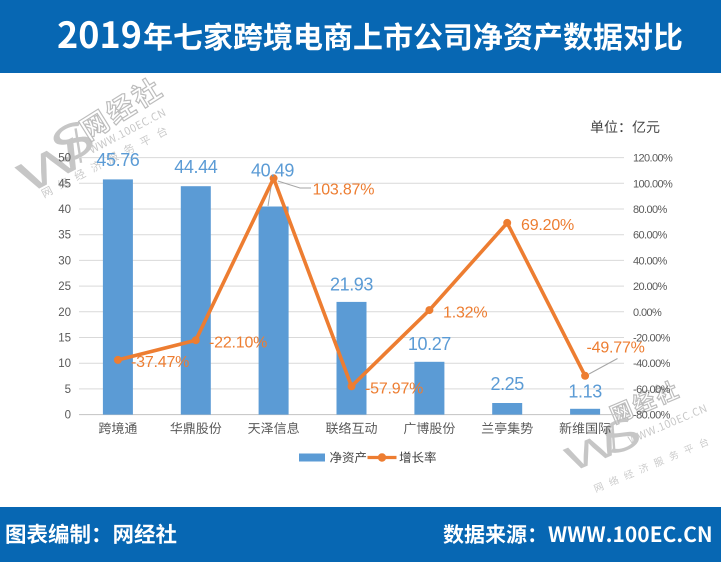  I want to click on svg-text: 20, so click(64, 313).